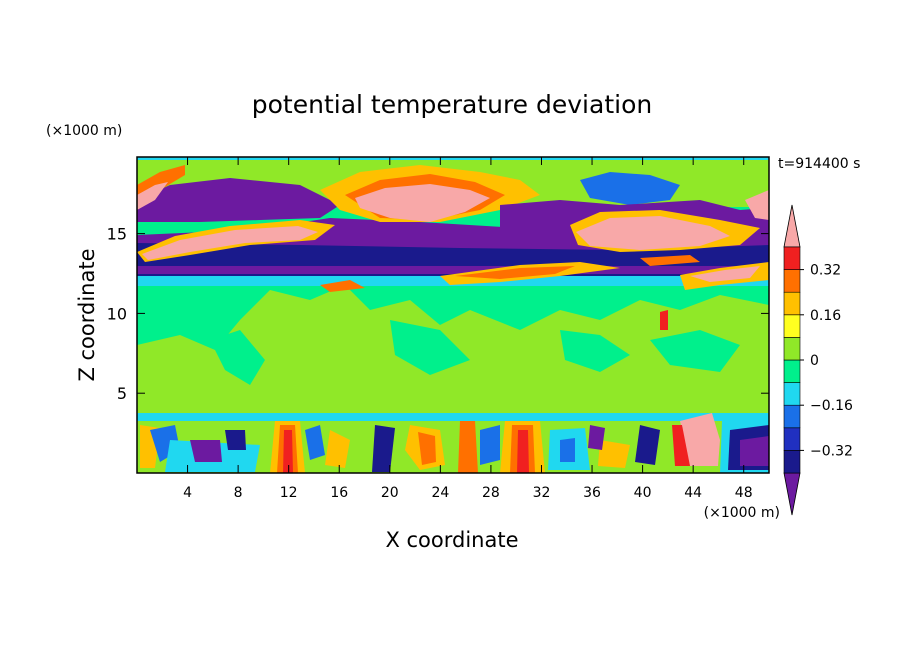 This screenshot has width=904, height=654. Describe the element at coordinates (693, 493) in the screenshot. I see `x-tick-label: 44` at that location.